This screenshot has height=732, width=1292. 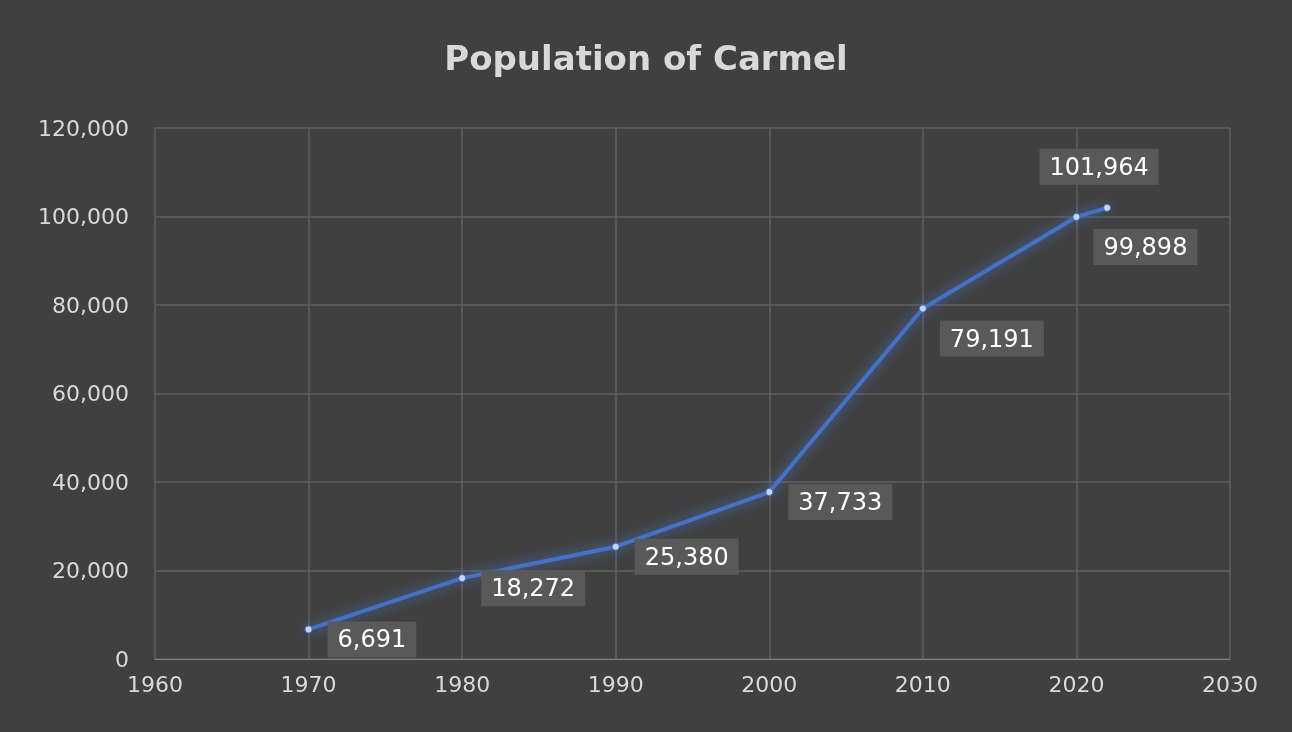 I want to click on x-tick-label: 1970, so click(x=308, y=684).